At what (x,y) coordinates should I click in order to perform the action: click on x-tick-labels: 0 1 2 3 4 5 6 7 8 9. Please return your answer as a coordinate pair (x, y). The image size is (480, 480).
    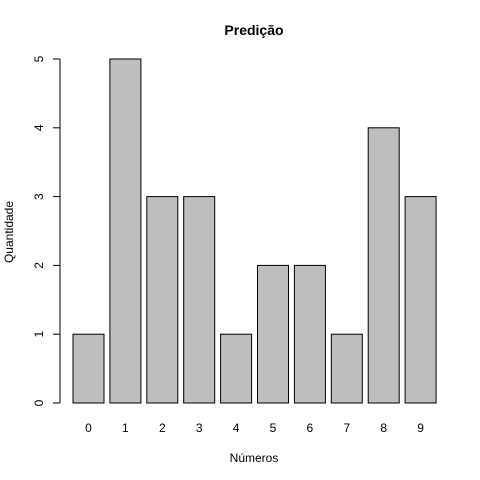
    Looking at the image, I should click on (254, 428).